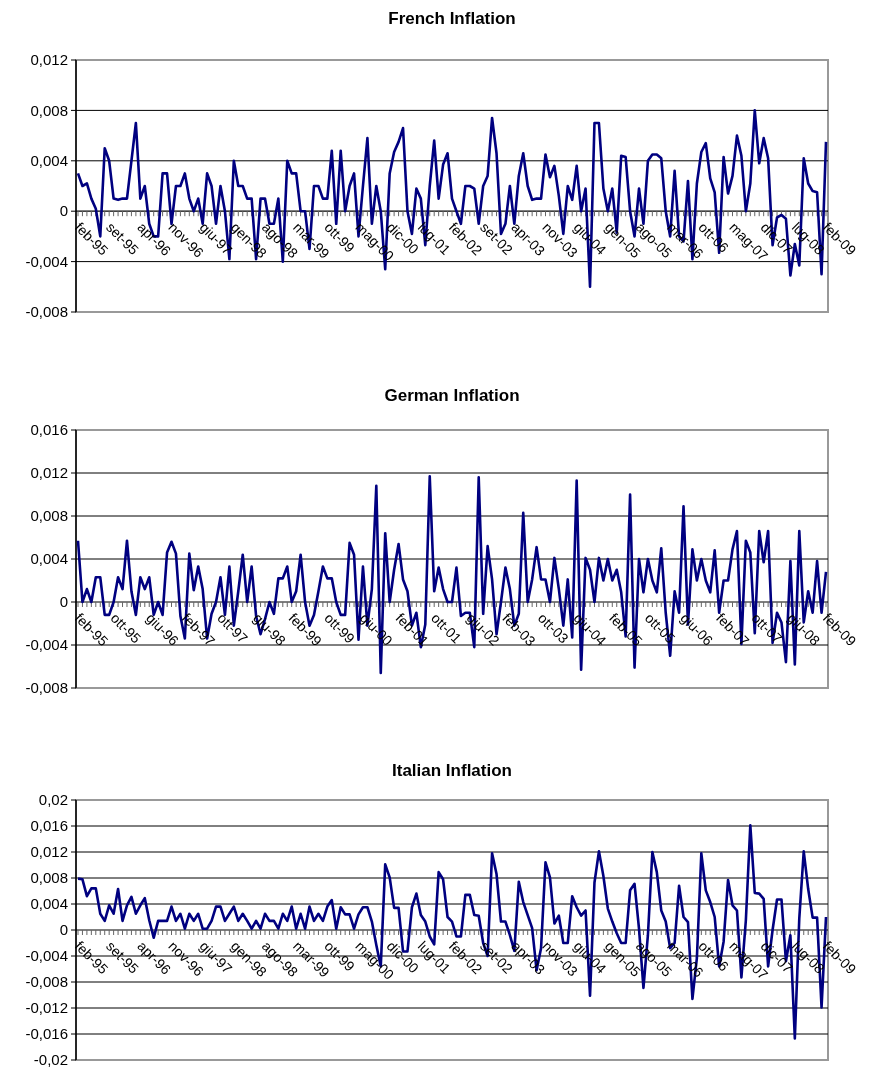  I want to click on y-tick-label: 0,02, so click(53, 800).